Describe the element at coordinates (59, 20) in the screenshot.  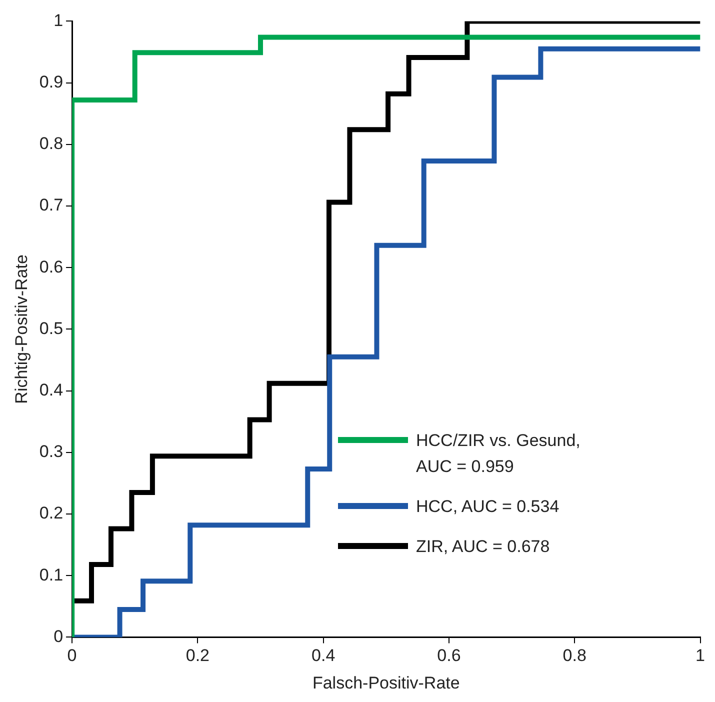
I see `y-tick-label: 1` at that location.